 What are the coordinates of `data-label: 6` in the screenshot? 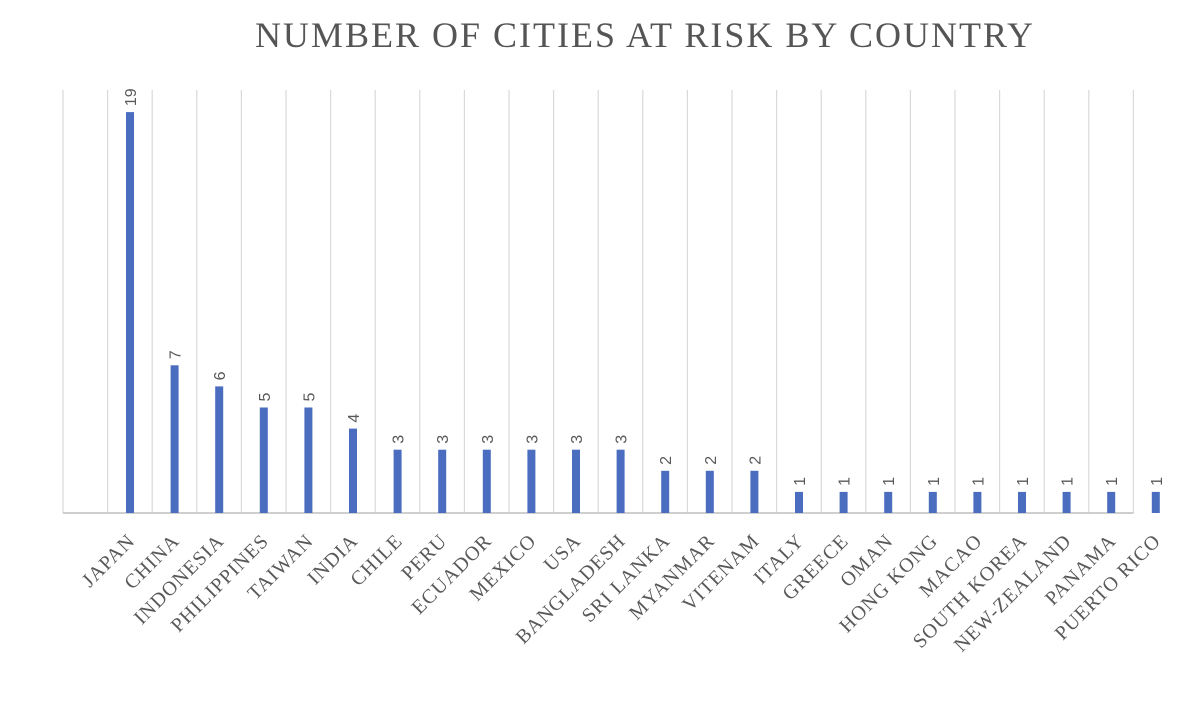 It's located at (220, 375).